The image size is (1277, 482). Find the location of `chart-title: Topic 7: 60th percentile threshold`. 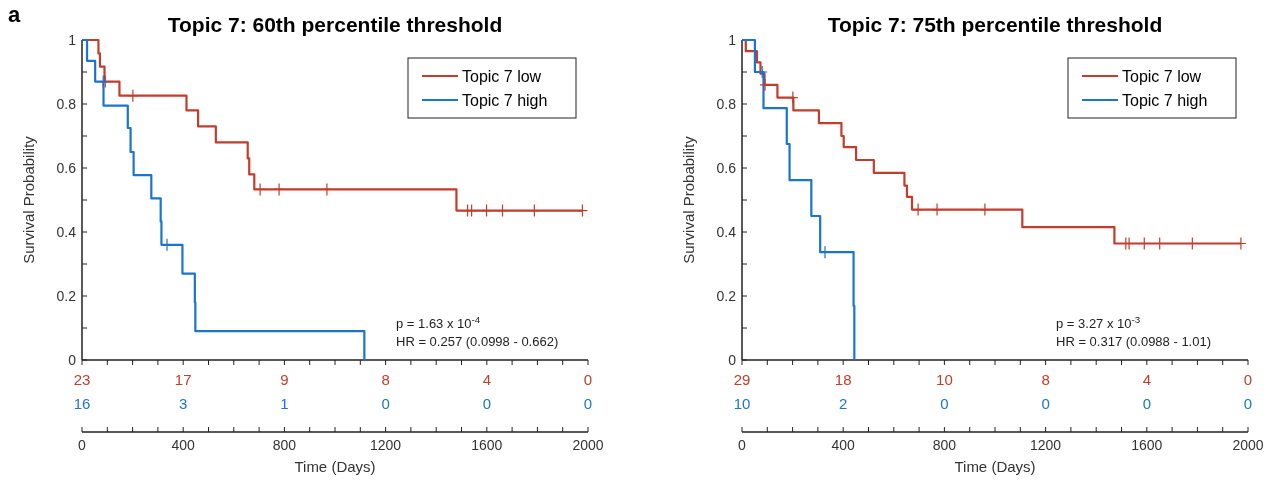

chart-title: Topic 7: 60th percentile threshold is located at coordinates (335, 24).